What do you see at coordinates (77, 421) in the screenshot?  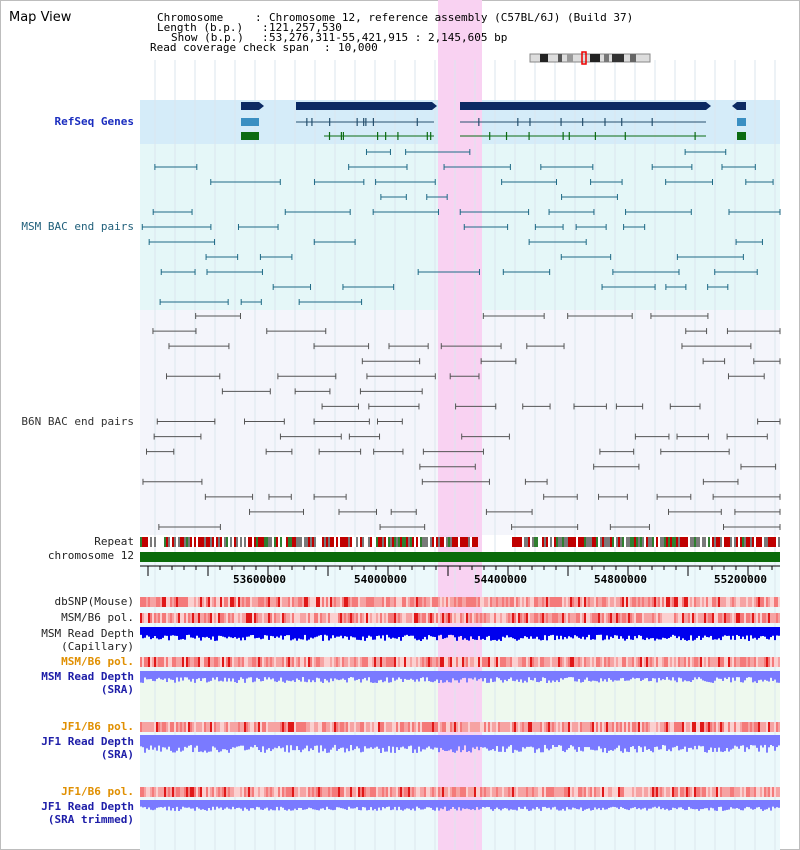 I see `track-label-b6n-bac: B6N BAC end pairs` at bounding box center [77, 421].